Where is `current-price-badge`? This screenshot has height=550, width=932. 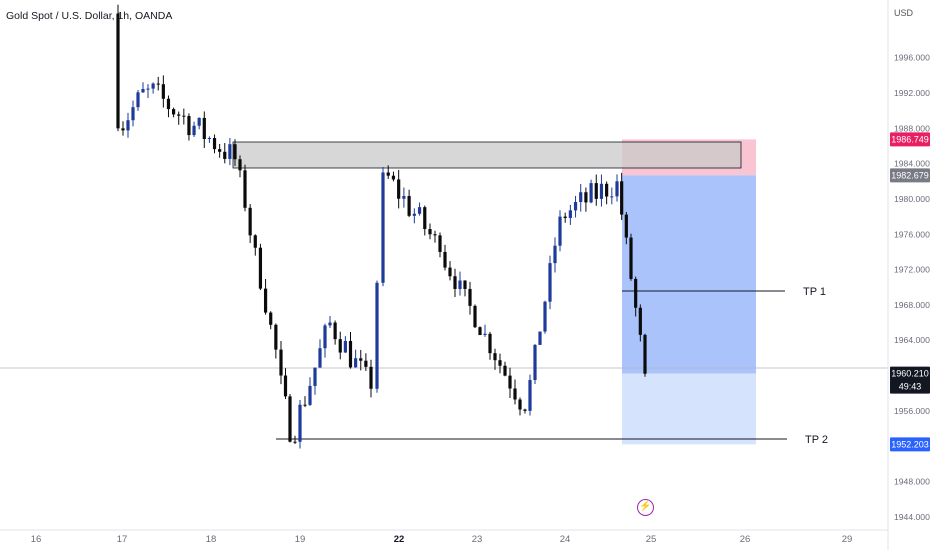
current-price-badge is located at coordinates (910, 373).